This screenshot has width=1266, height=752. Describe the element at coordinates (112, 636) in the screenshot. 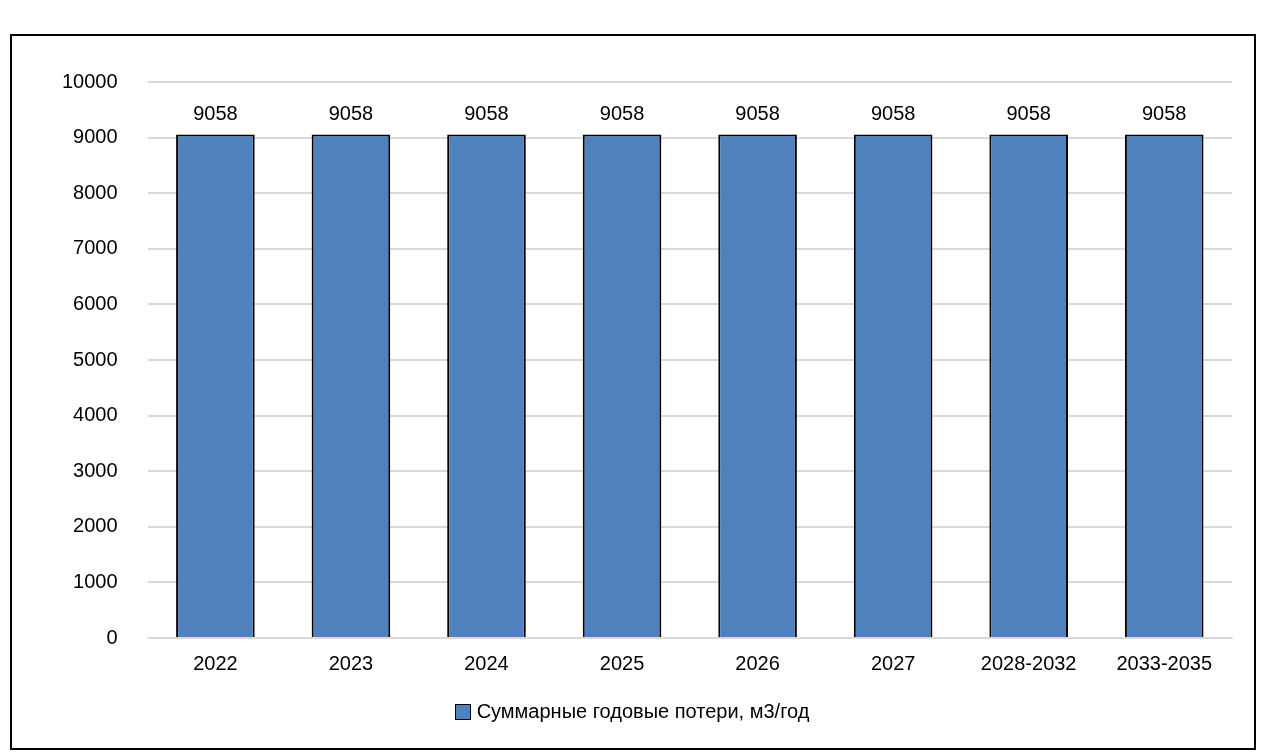

I see `y-tick-label: 0` at that location.